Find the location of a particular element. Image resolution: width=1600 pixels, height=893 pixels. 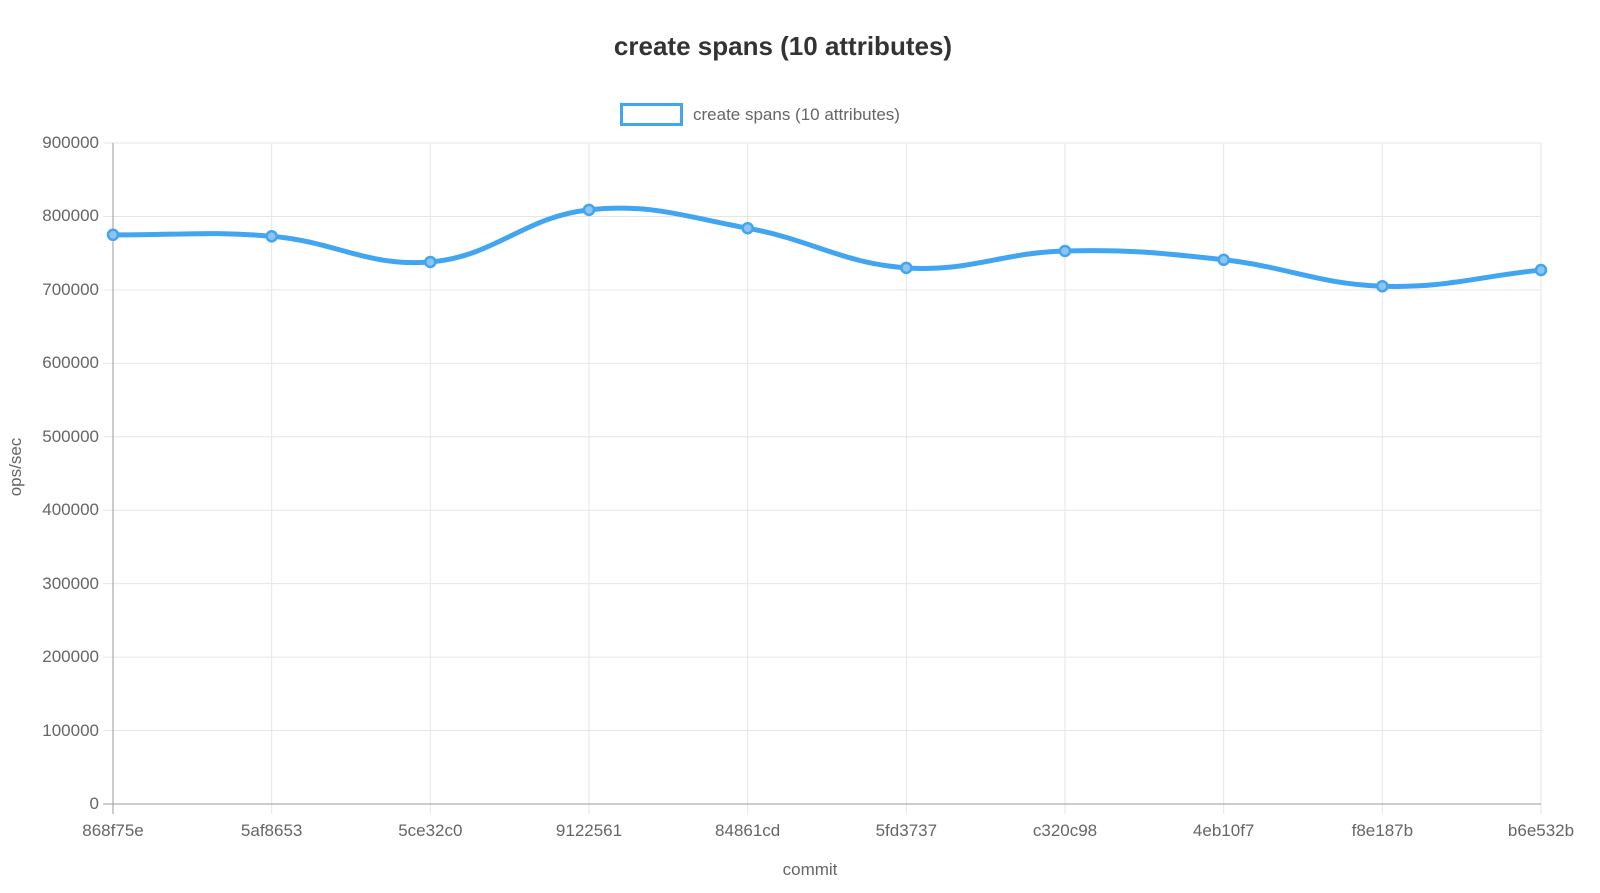

y-tick-label: 800000 is located at coordinates (70, 216).